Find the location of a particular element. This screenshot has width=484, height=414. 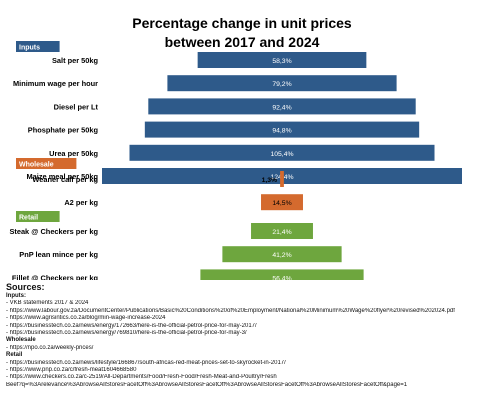

group-header-label: Wholesale is located at coordinates (36, 164).